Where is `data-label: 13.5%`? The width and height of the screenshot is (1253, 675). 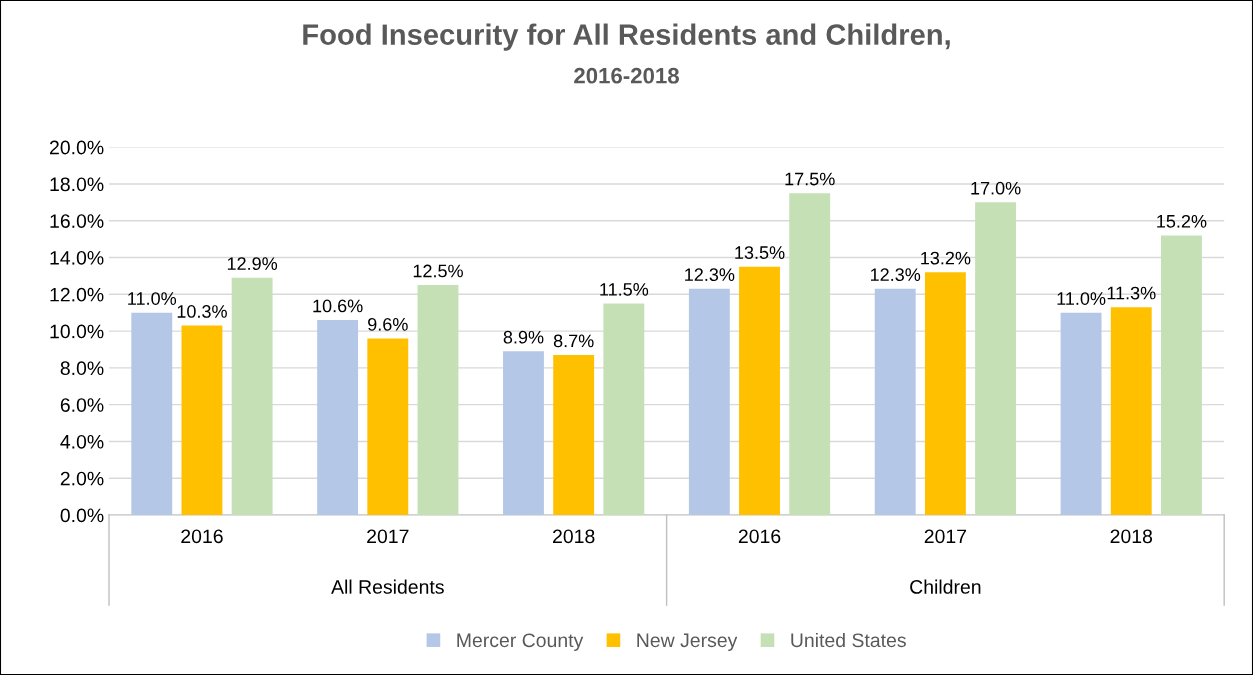 data-label: 13.5% is located at coordinates (760, 252).